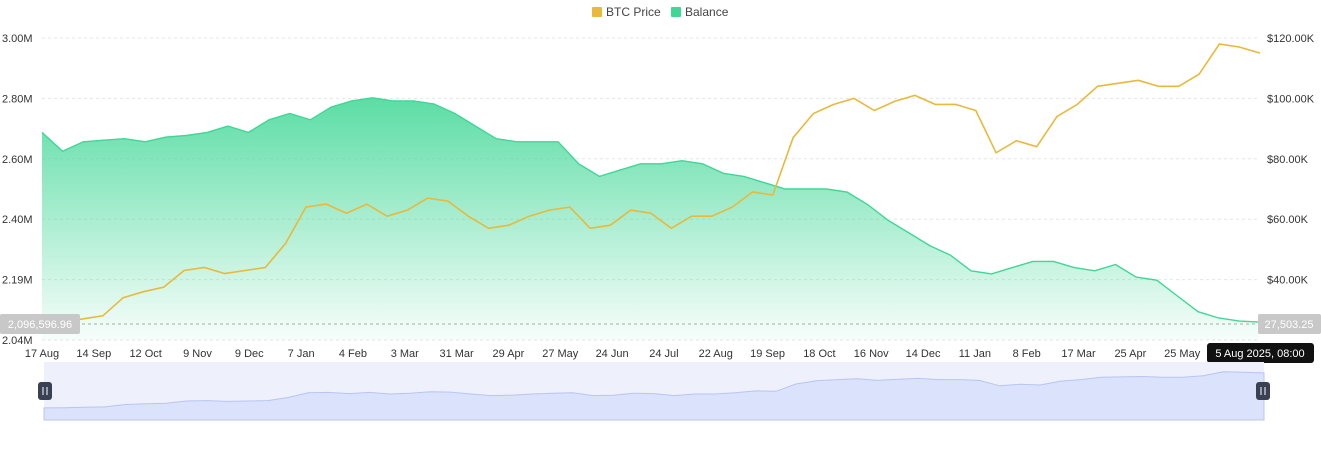 This screenshot has height=455, width=1321. Describe the element at coordinates (560, 354) in the screenshot. I see `x-tick-label: 27 May` at that location.